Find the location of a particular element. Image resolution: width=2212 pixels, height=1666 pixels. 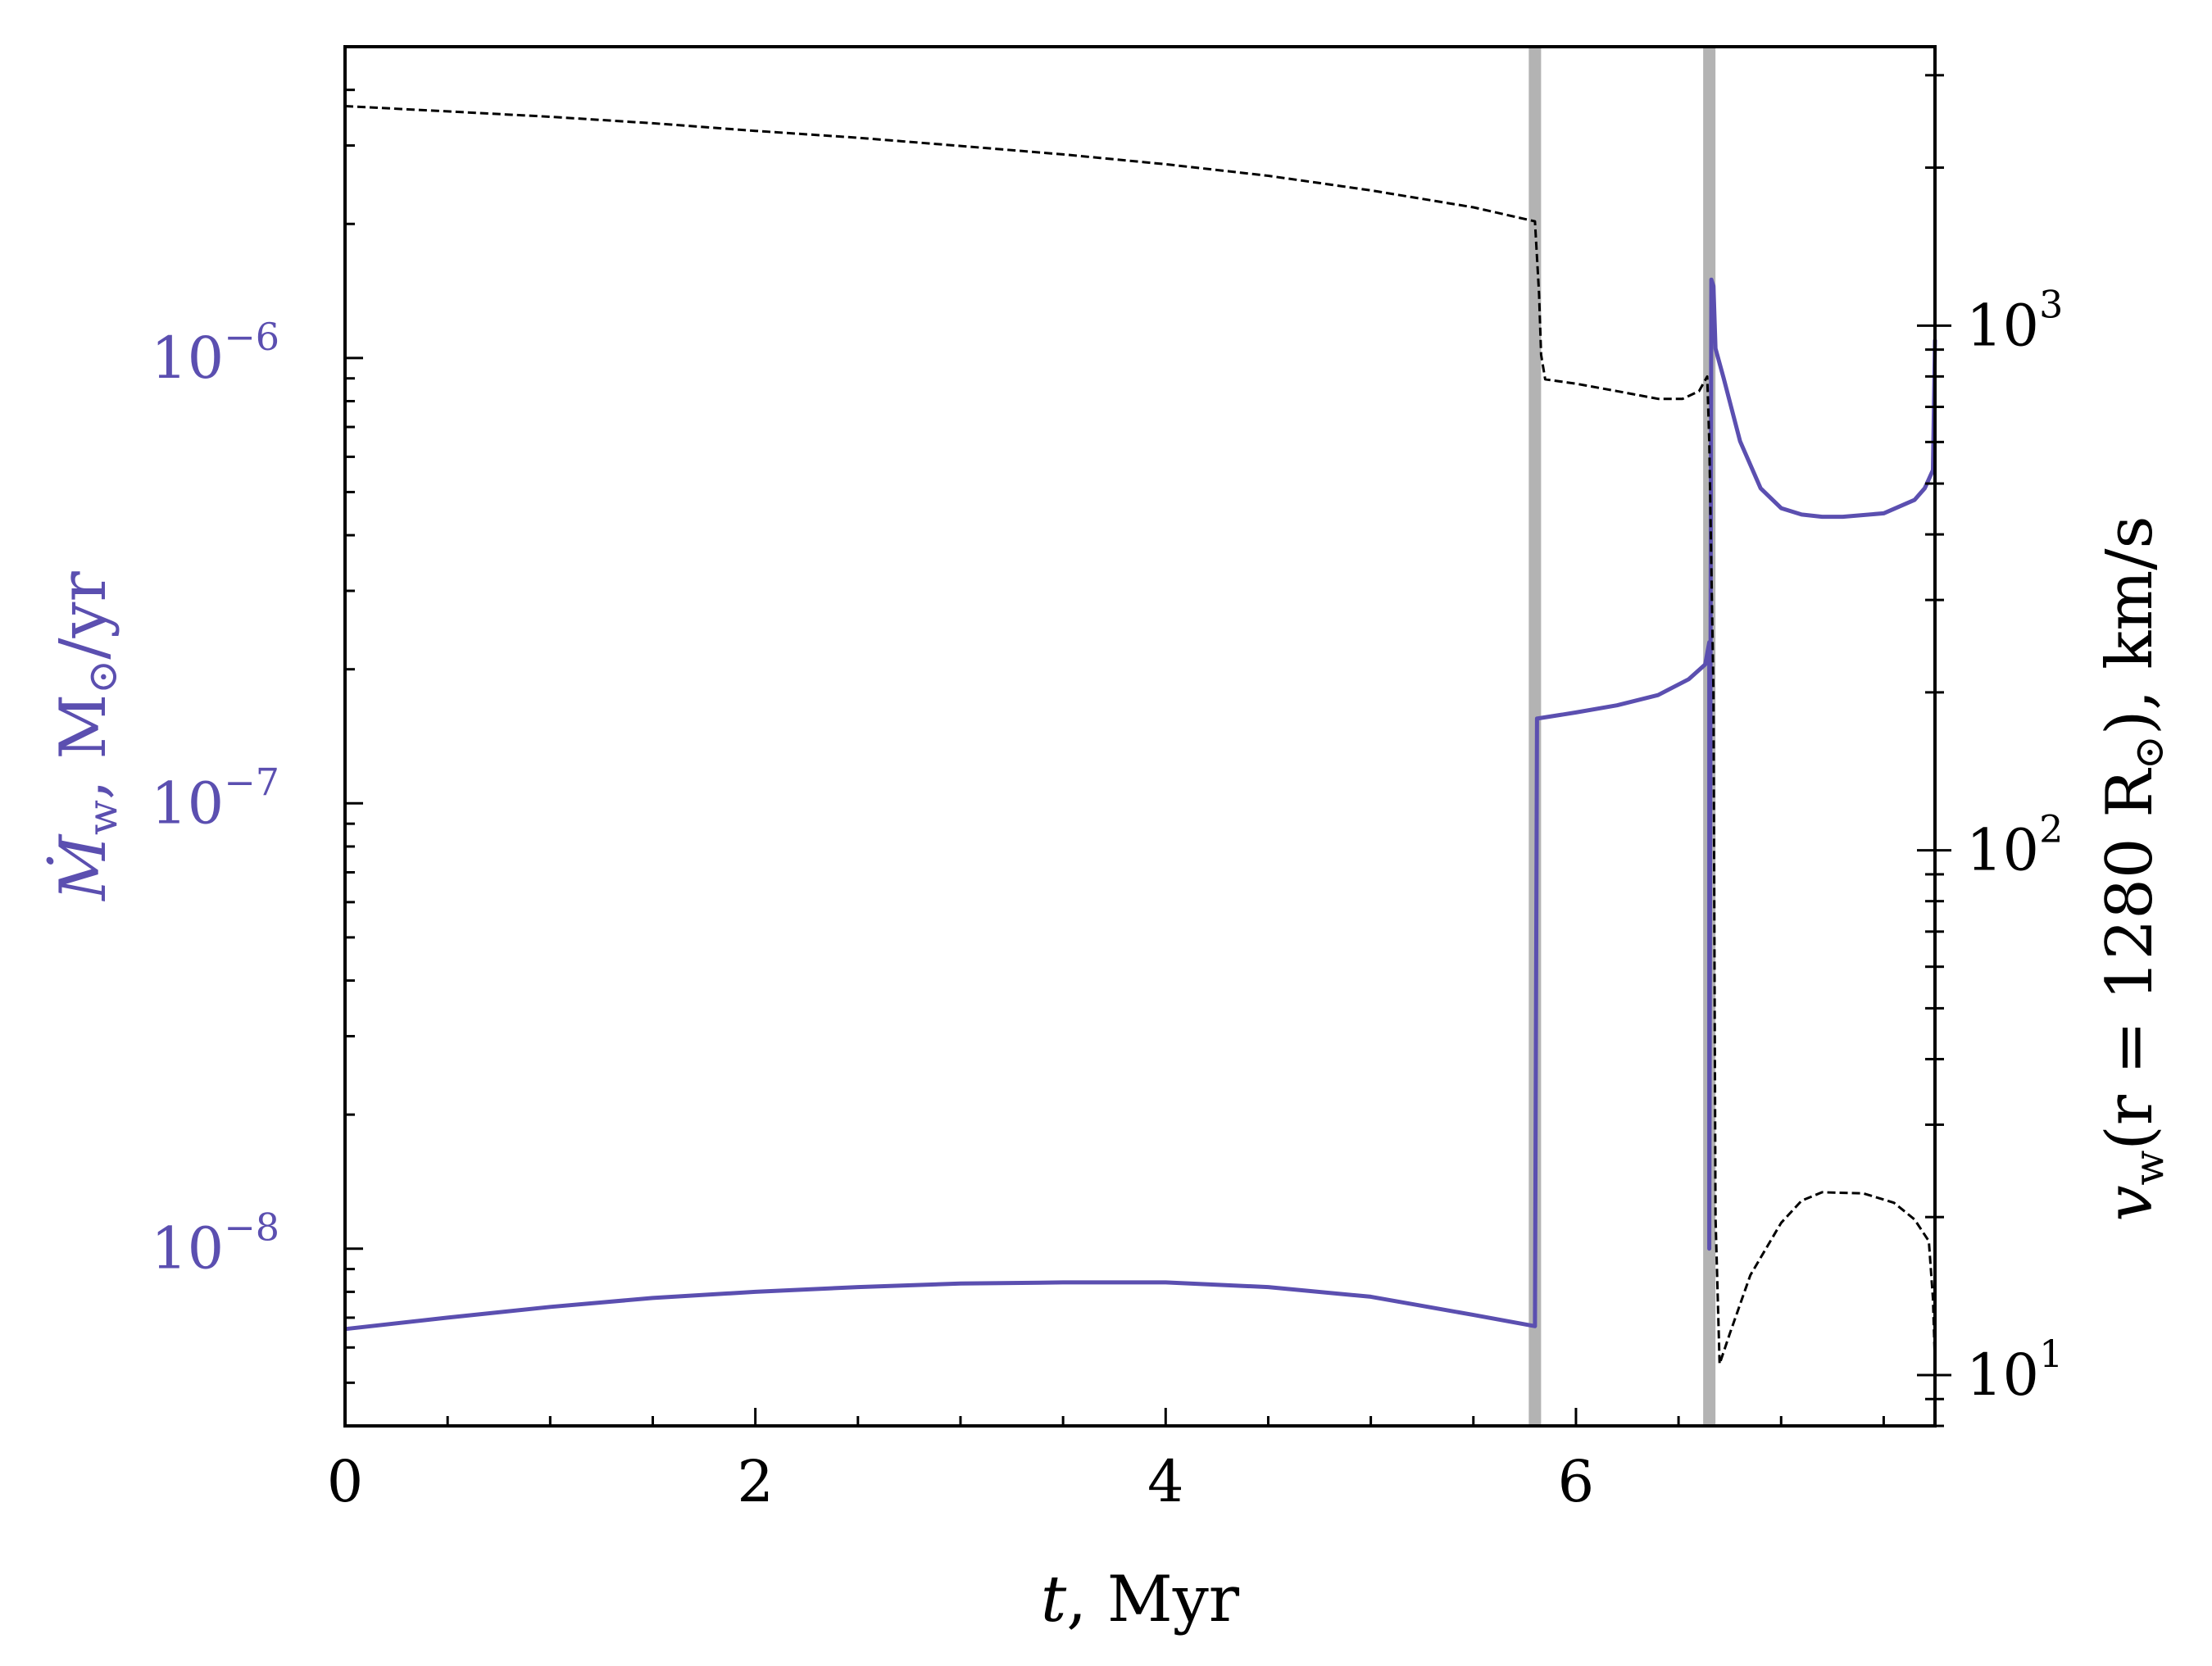

x-tick-label: 0 is located at coordinates (346, 1481).